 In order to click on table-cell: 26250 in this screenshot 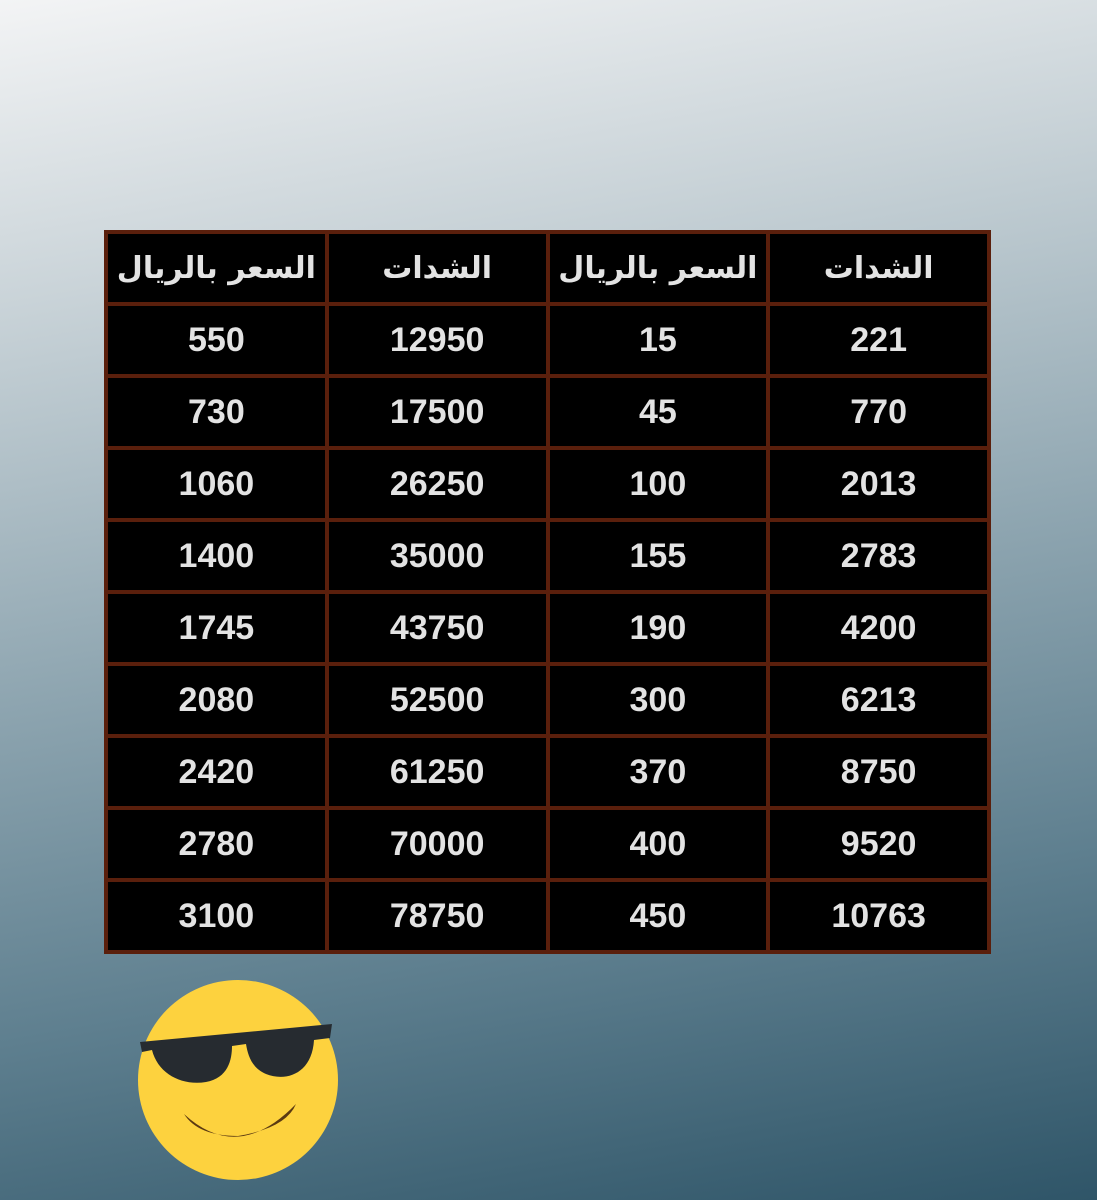, I will do `click(437, 484)`.